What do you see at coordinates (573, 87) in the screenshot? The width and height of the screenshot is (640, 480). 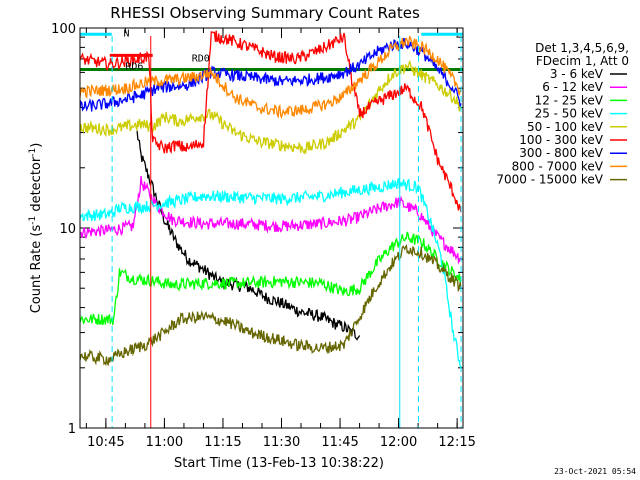 I see `legend-label: 6 - 12 keV` at bounding box center [573, 87].